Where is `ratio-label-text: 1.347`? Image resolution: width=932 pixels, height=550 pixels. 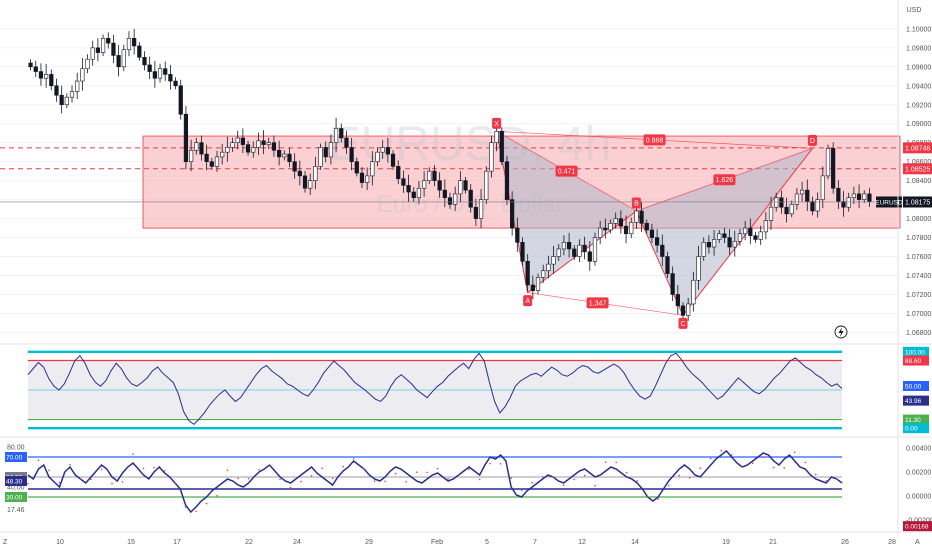 ratio-label-text: 1.347 is located at coordinates (598, 303).